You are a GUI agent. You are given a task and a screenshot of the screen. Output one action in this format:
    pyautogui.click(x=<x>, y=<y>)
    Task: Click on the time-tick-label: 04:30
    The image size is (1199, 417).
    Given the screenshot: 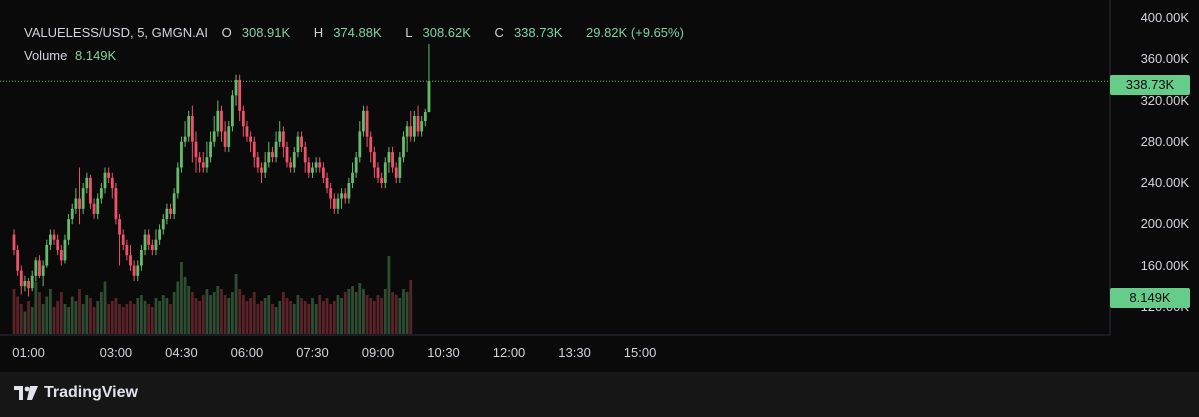 What is the action you would take?
    pyautogui.click(x=181, y=352)
    